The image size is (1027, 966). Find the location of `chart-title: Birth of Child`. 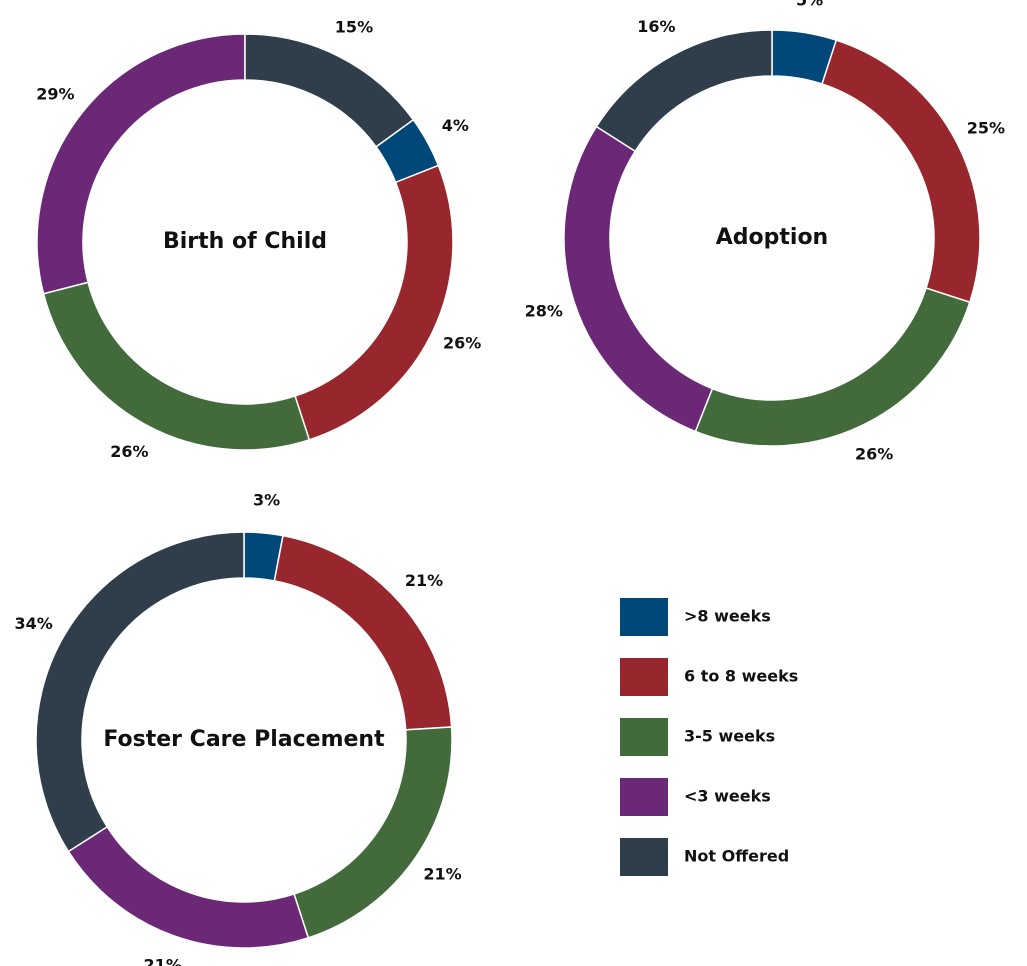

chart-title: Birth of Child is located at coordinates (245, 241).